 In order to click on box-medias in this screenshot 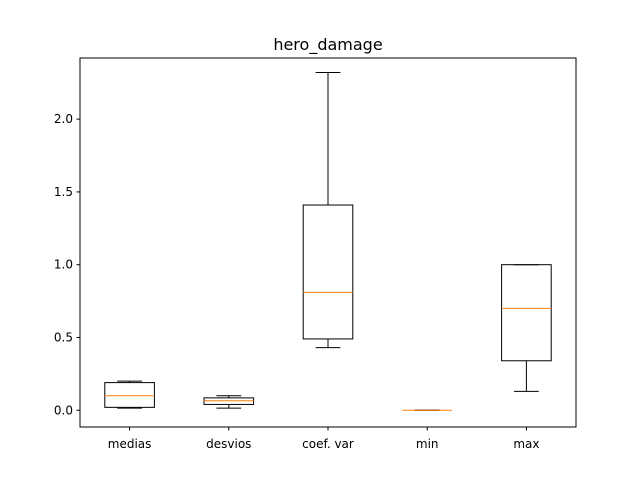, I will do `click(129, 394)`.